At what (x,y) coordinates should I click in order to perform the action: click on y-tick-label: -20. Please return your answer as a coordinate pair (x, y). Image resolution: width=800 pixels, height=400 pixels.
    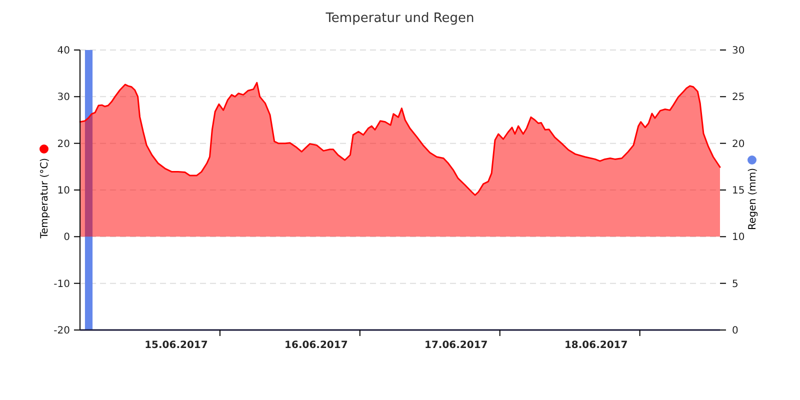
    Looking at the image, I should click on (62, 331).